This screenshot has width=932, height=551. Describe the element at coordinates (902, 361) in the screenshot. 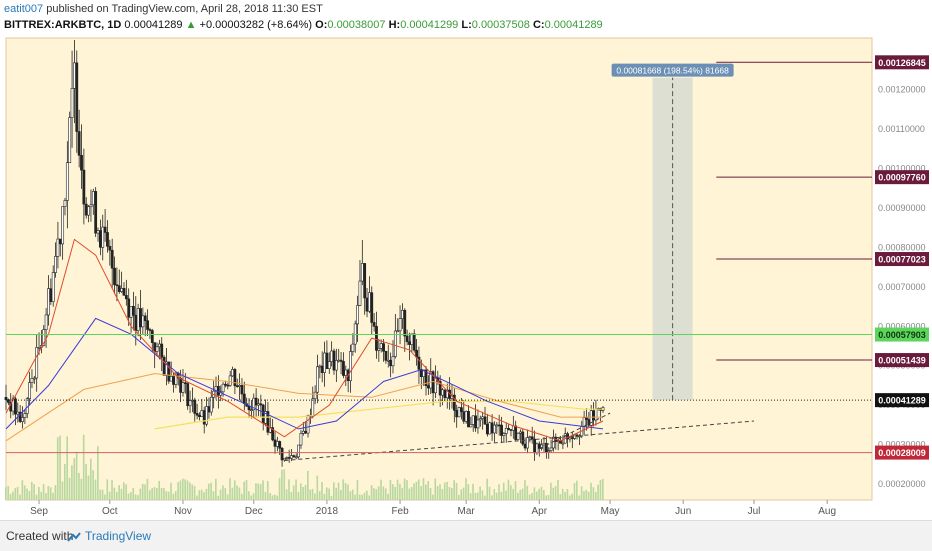

I see `level-price-label: 0.00051439` at that location.